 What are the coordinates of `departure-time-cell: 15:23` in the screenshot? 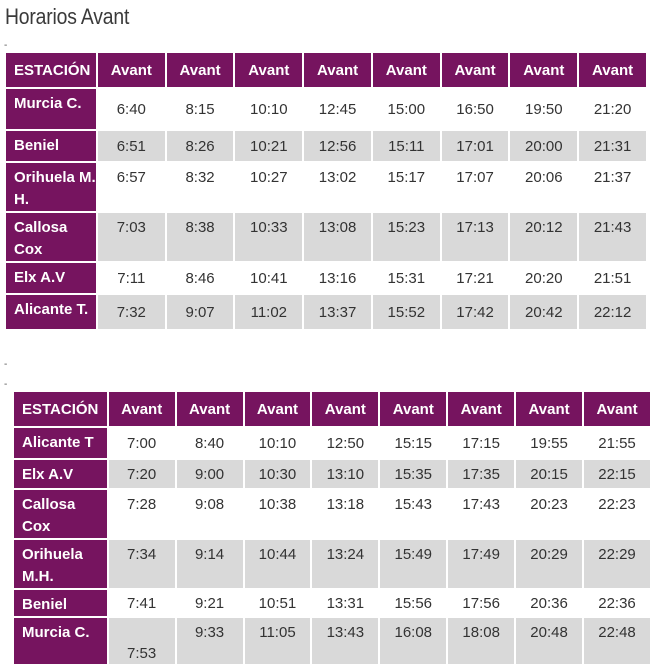 It's located at (406, 237).